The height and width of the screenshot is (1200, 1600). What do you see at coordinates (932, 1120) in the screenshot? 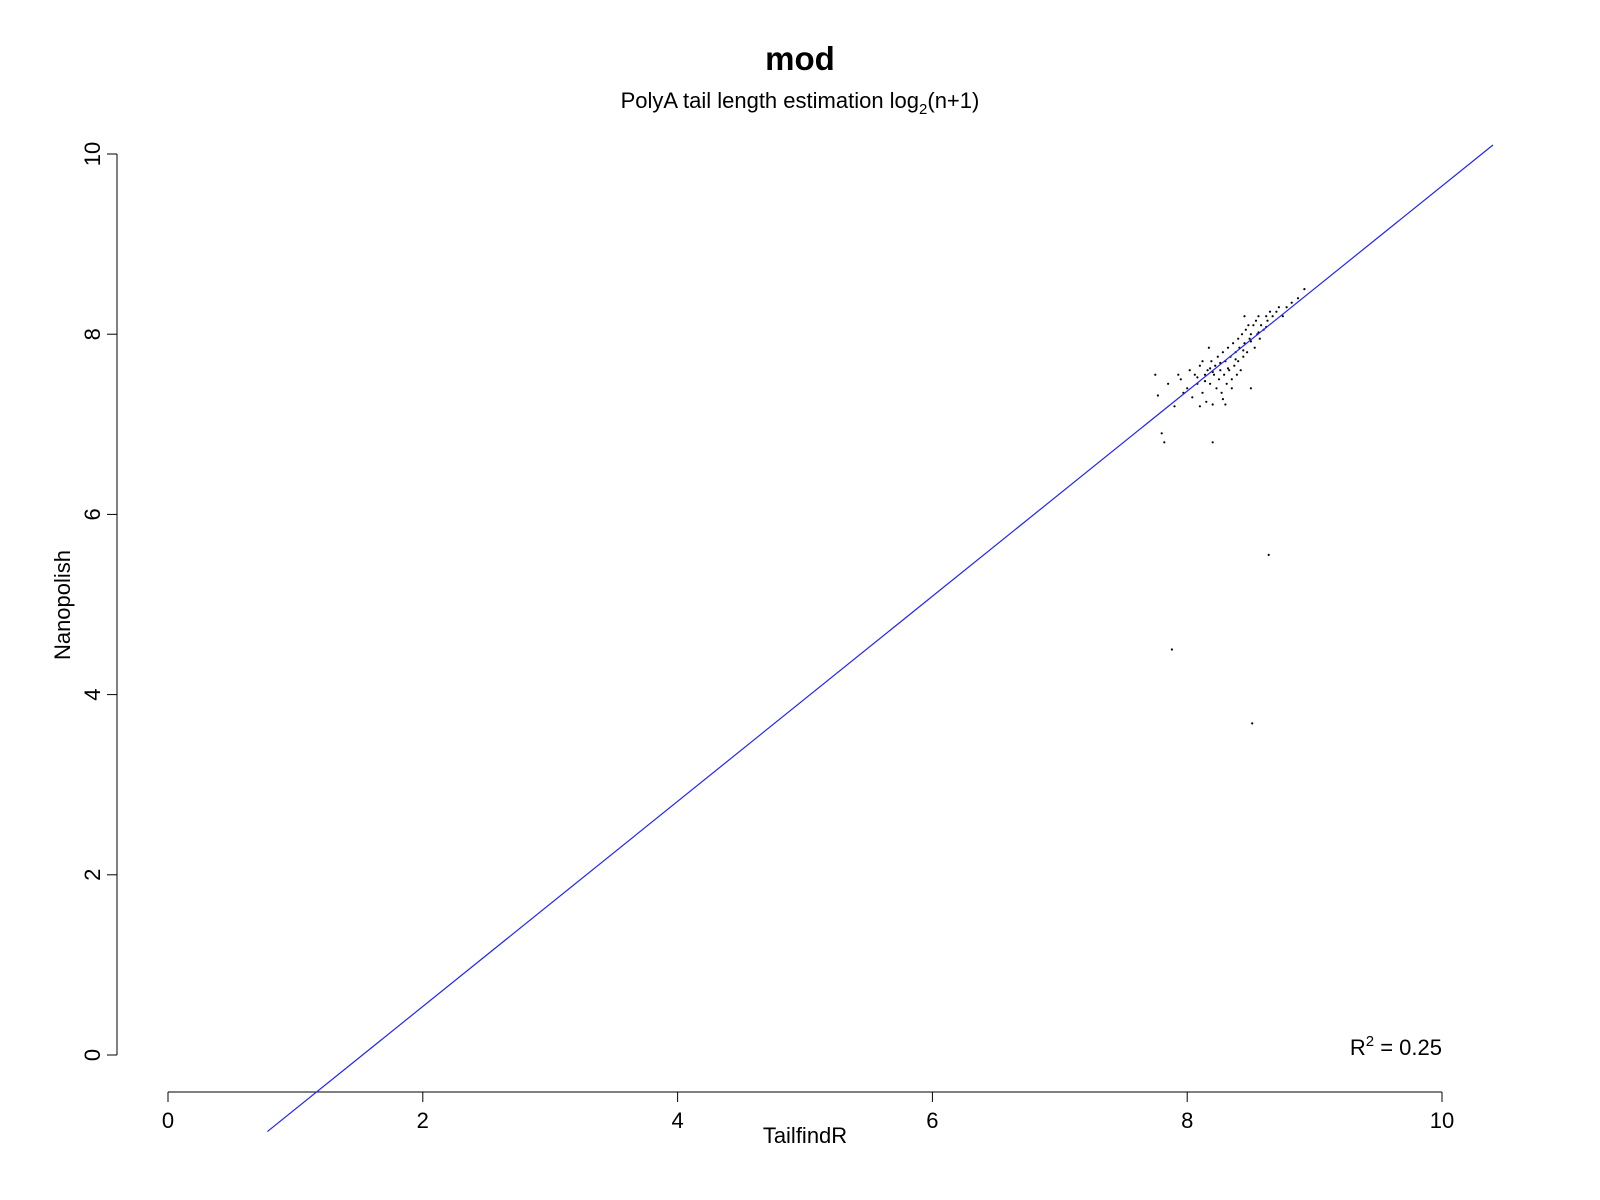
I see `x-tick-label: 6` at bounding box center [932, 1120].